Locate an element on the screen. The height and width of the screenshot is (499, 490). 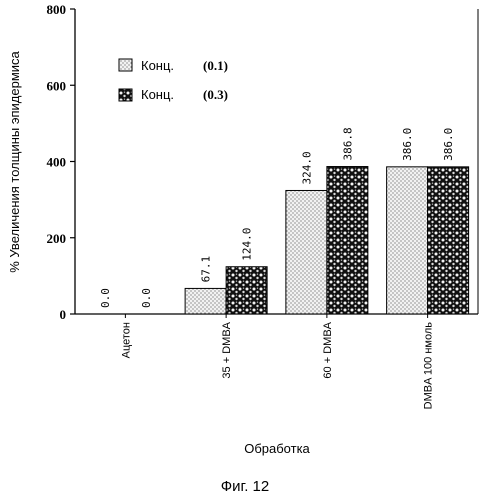
x-tick-label: Ацетон is located at coordinates (126, 340).